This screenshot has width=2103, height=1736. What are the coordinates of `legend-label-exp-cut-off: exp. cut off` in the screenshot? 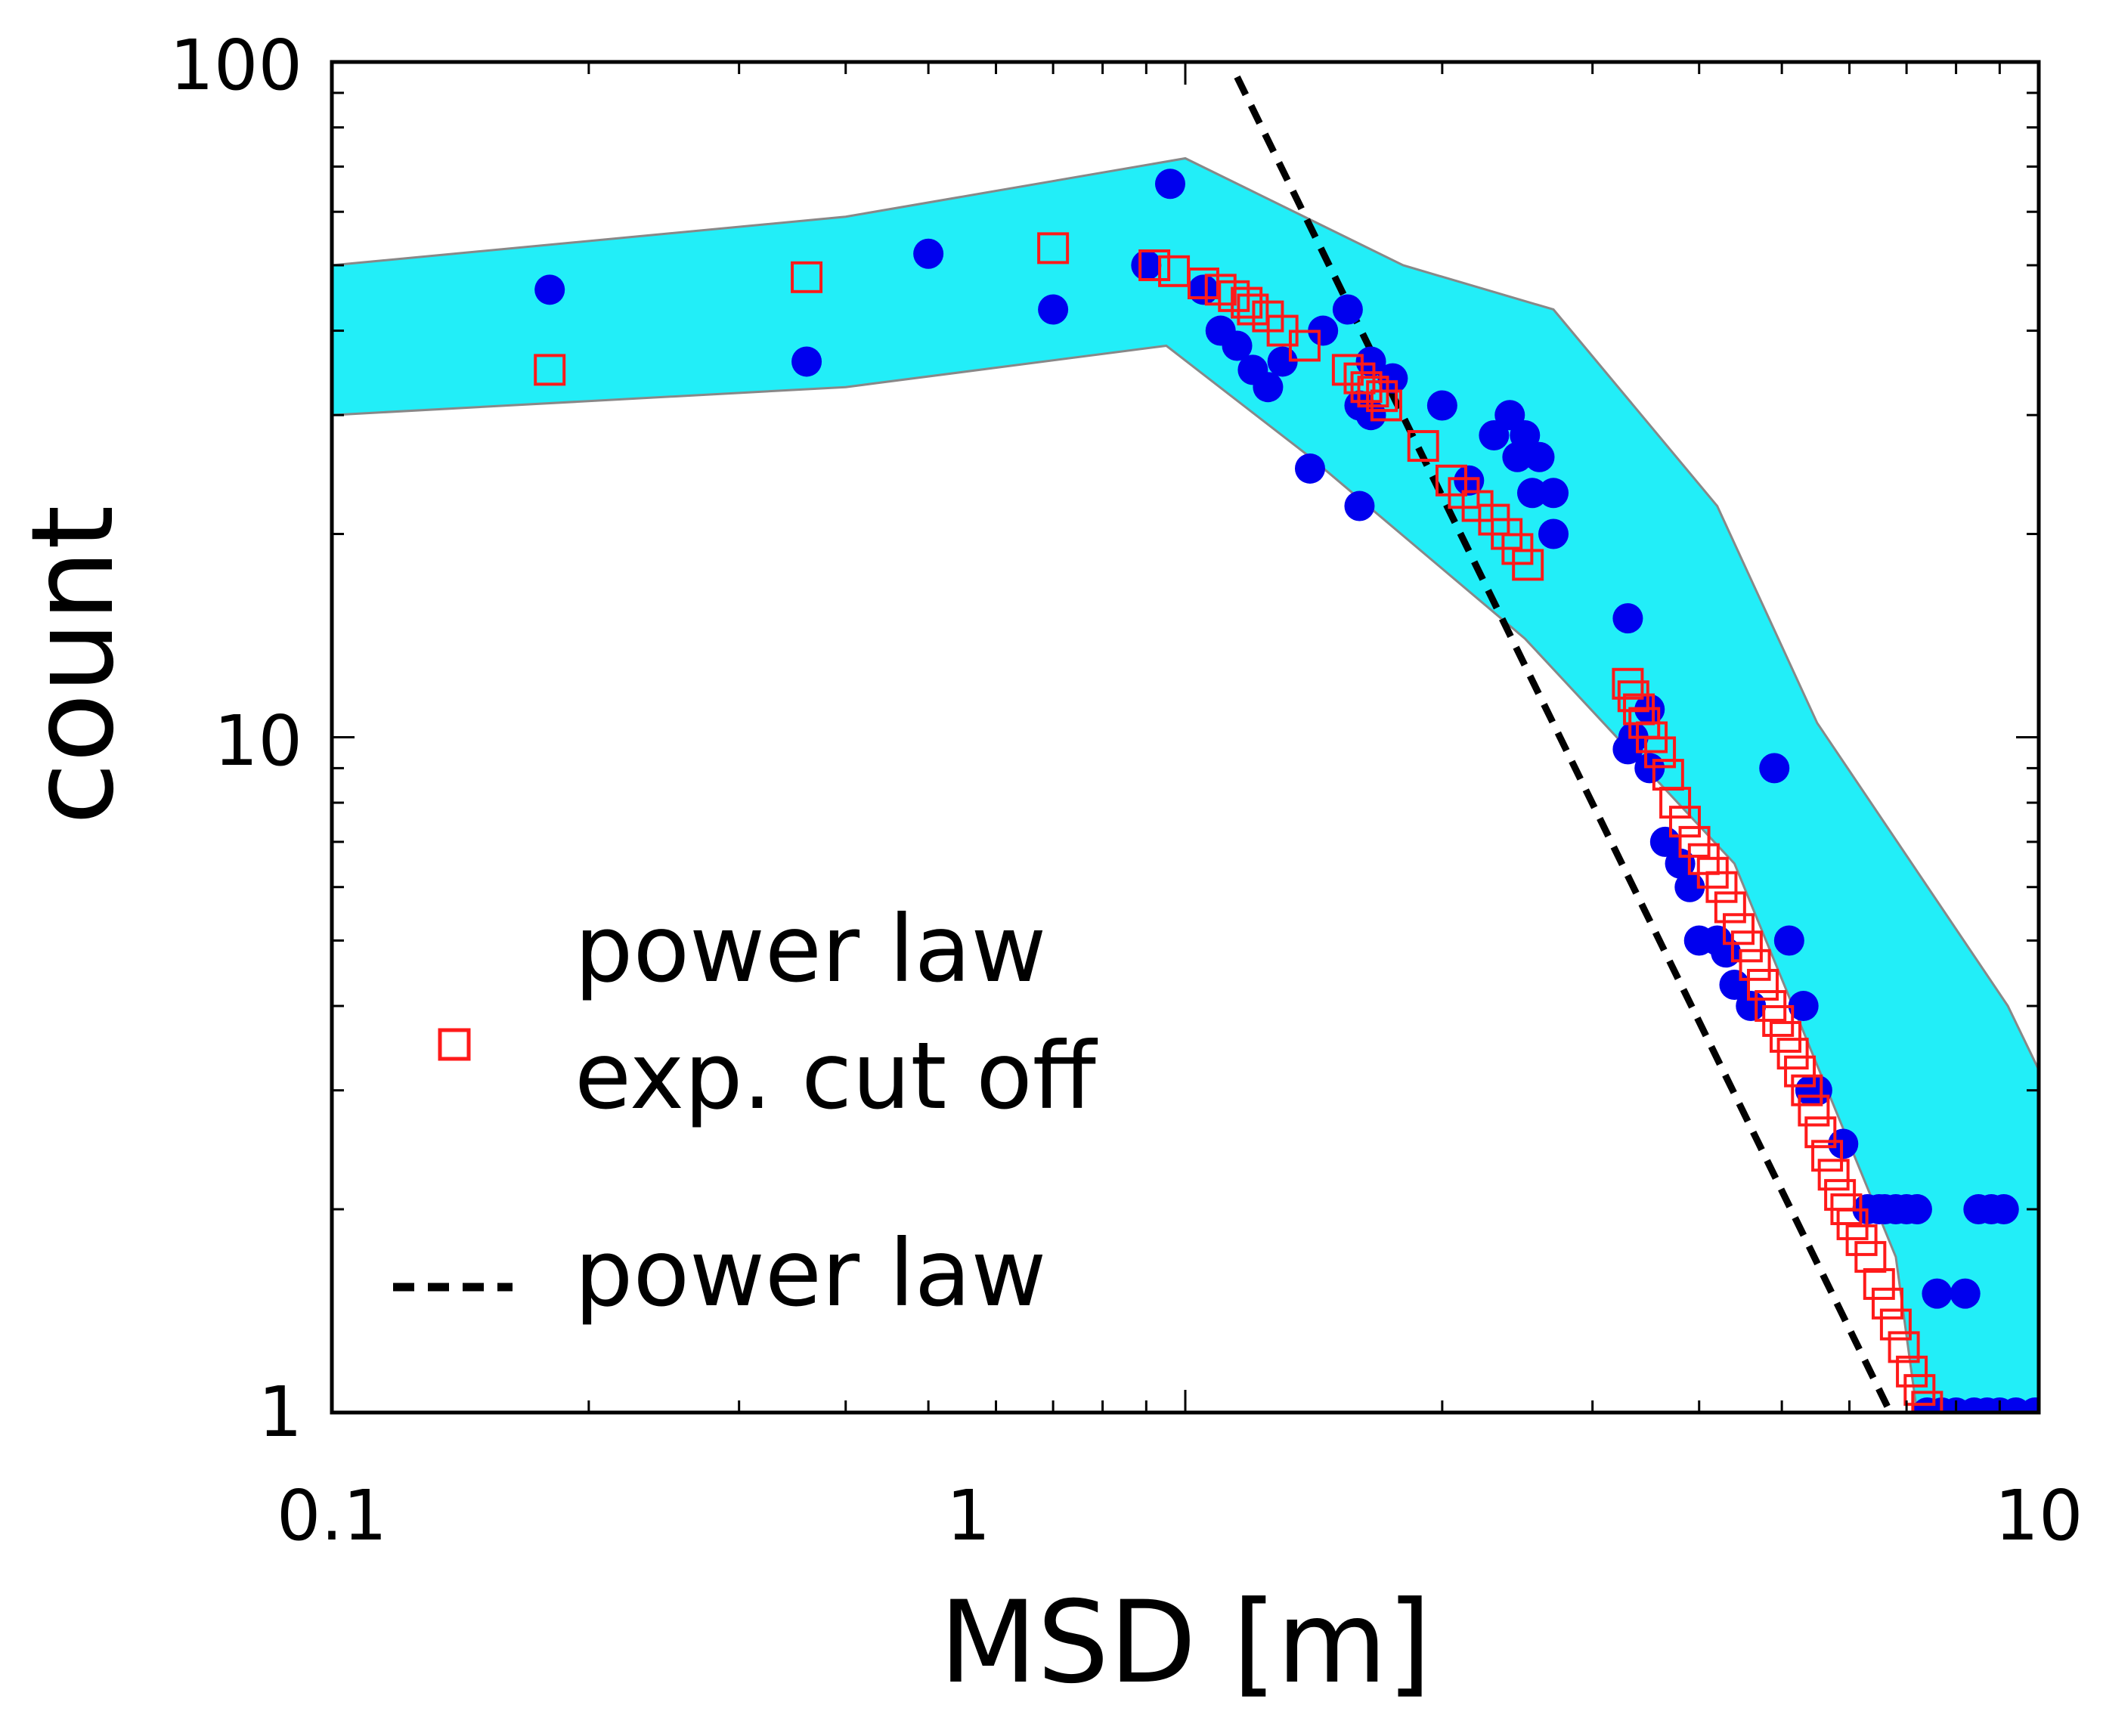 It's located at (836, 1076).